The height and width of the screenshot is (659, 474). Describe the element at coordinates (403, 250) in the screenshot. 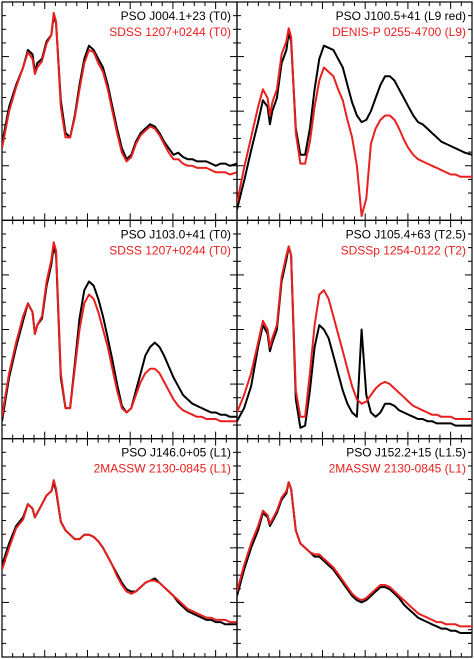

I see `standard-label: SDSSp 1254-0122 (T2)` at that location.